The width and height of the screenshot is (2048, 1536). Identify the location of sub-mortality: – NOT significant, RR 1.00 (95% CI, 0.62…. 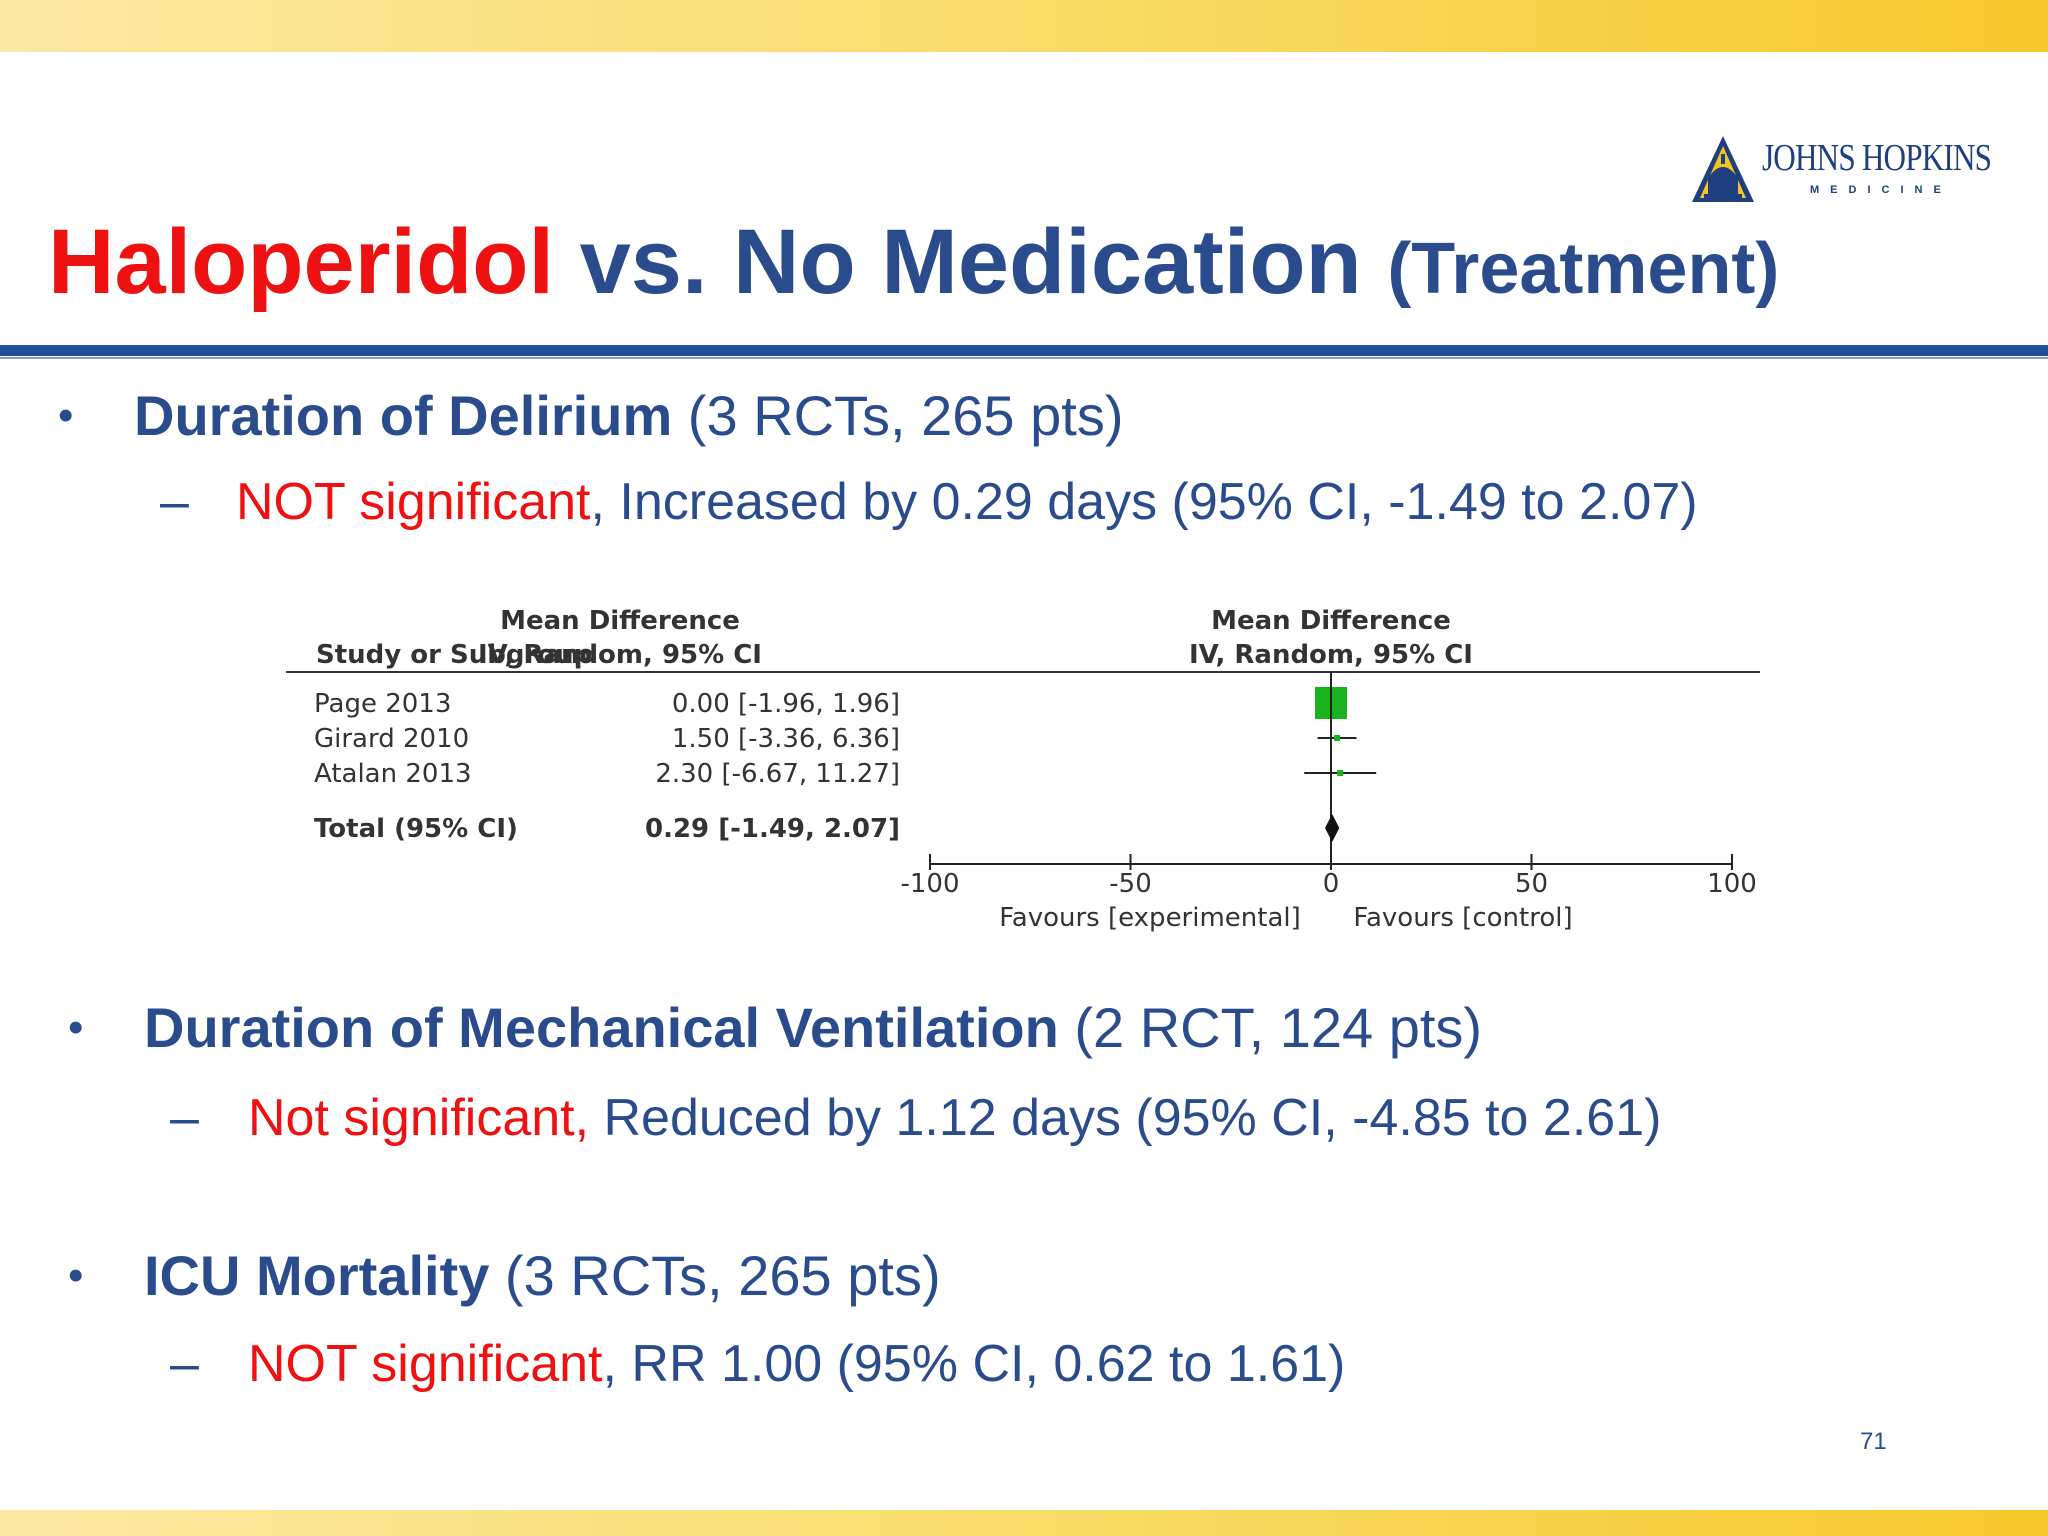
(1095, 1364).